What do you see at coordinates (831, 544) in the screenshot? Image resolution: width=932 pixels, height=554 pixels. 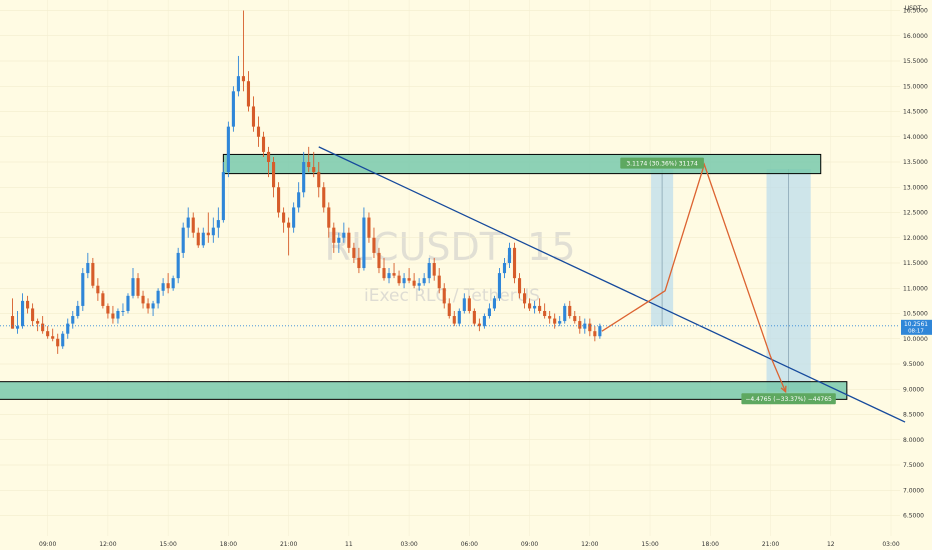 I see `time-tick-label: 12` at bounding box center [831, 544].